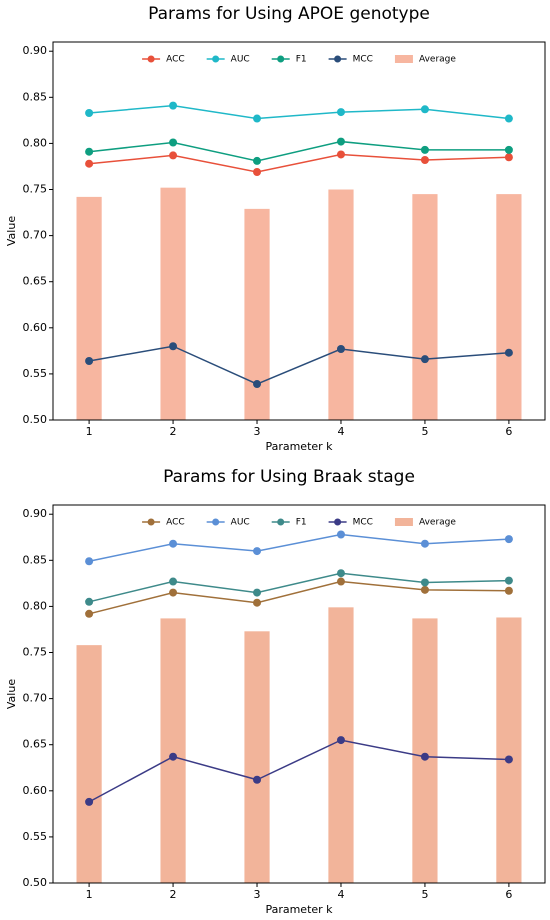 The height and width of the screenshot is (920, 550). What do you see at coordinates (89, 894) in the screenshot?
I see `x-tick-label: 1` at bounding box center [89, 894].